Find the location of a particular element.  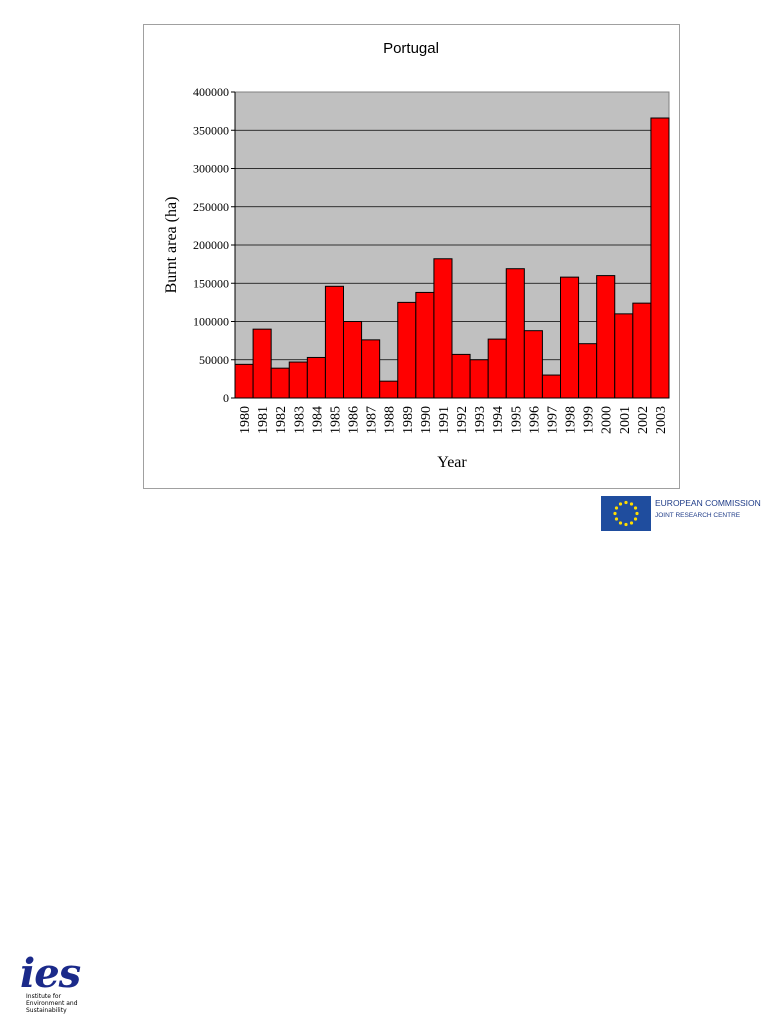

ies-caption-line: Environment and is located at coordinates (52, 1003).